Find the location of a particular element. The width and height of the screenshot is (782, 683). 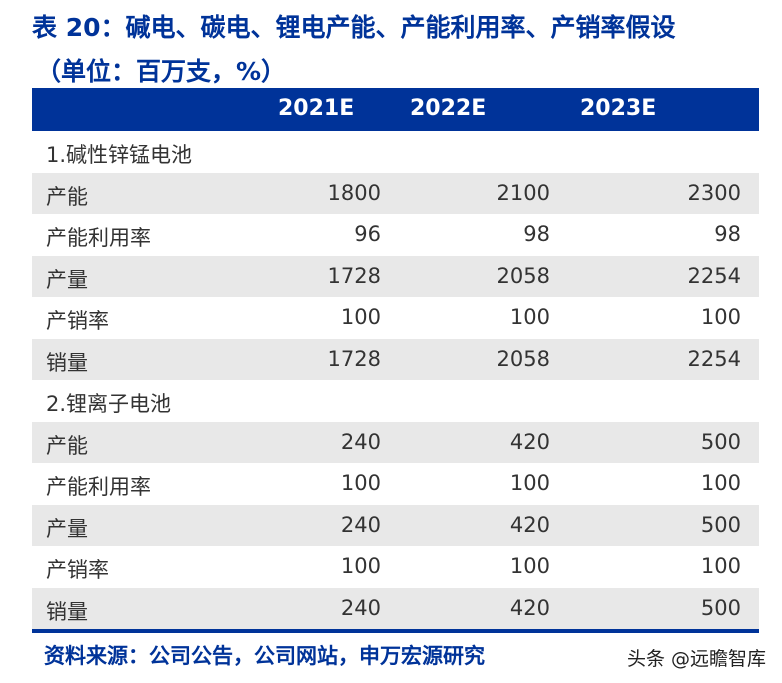

cell-value: 1800 is located at coordinates (354, 192).